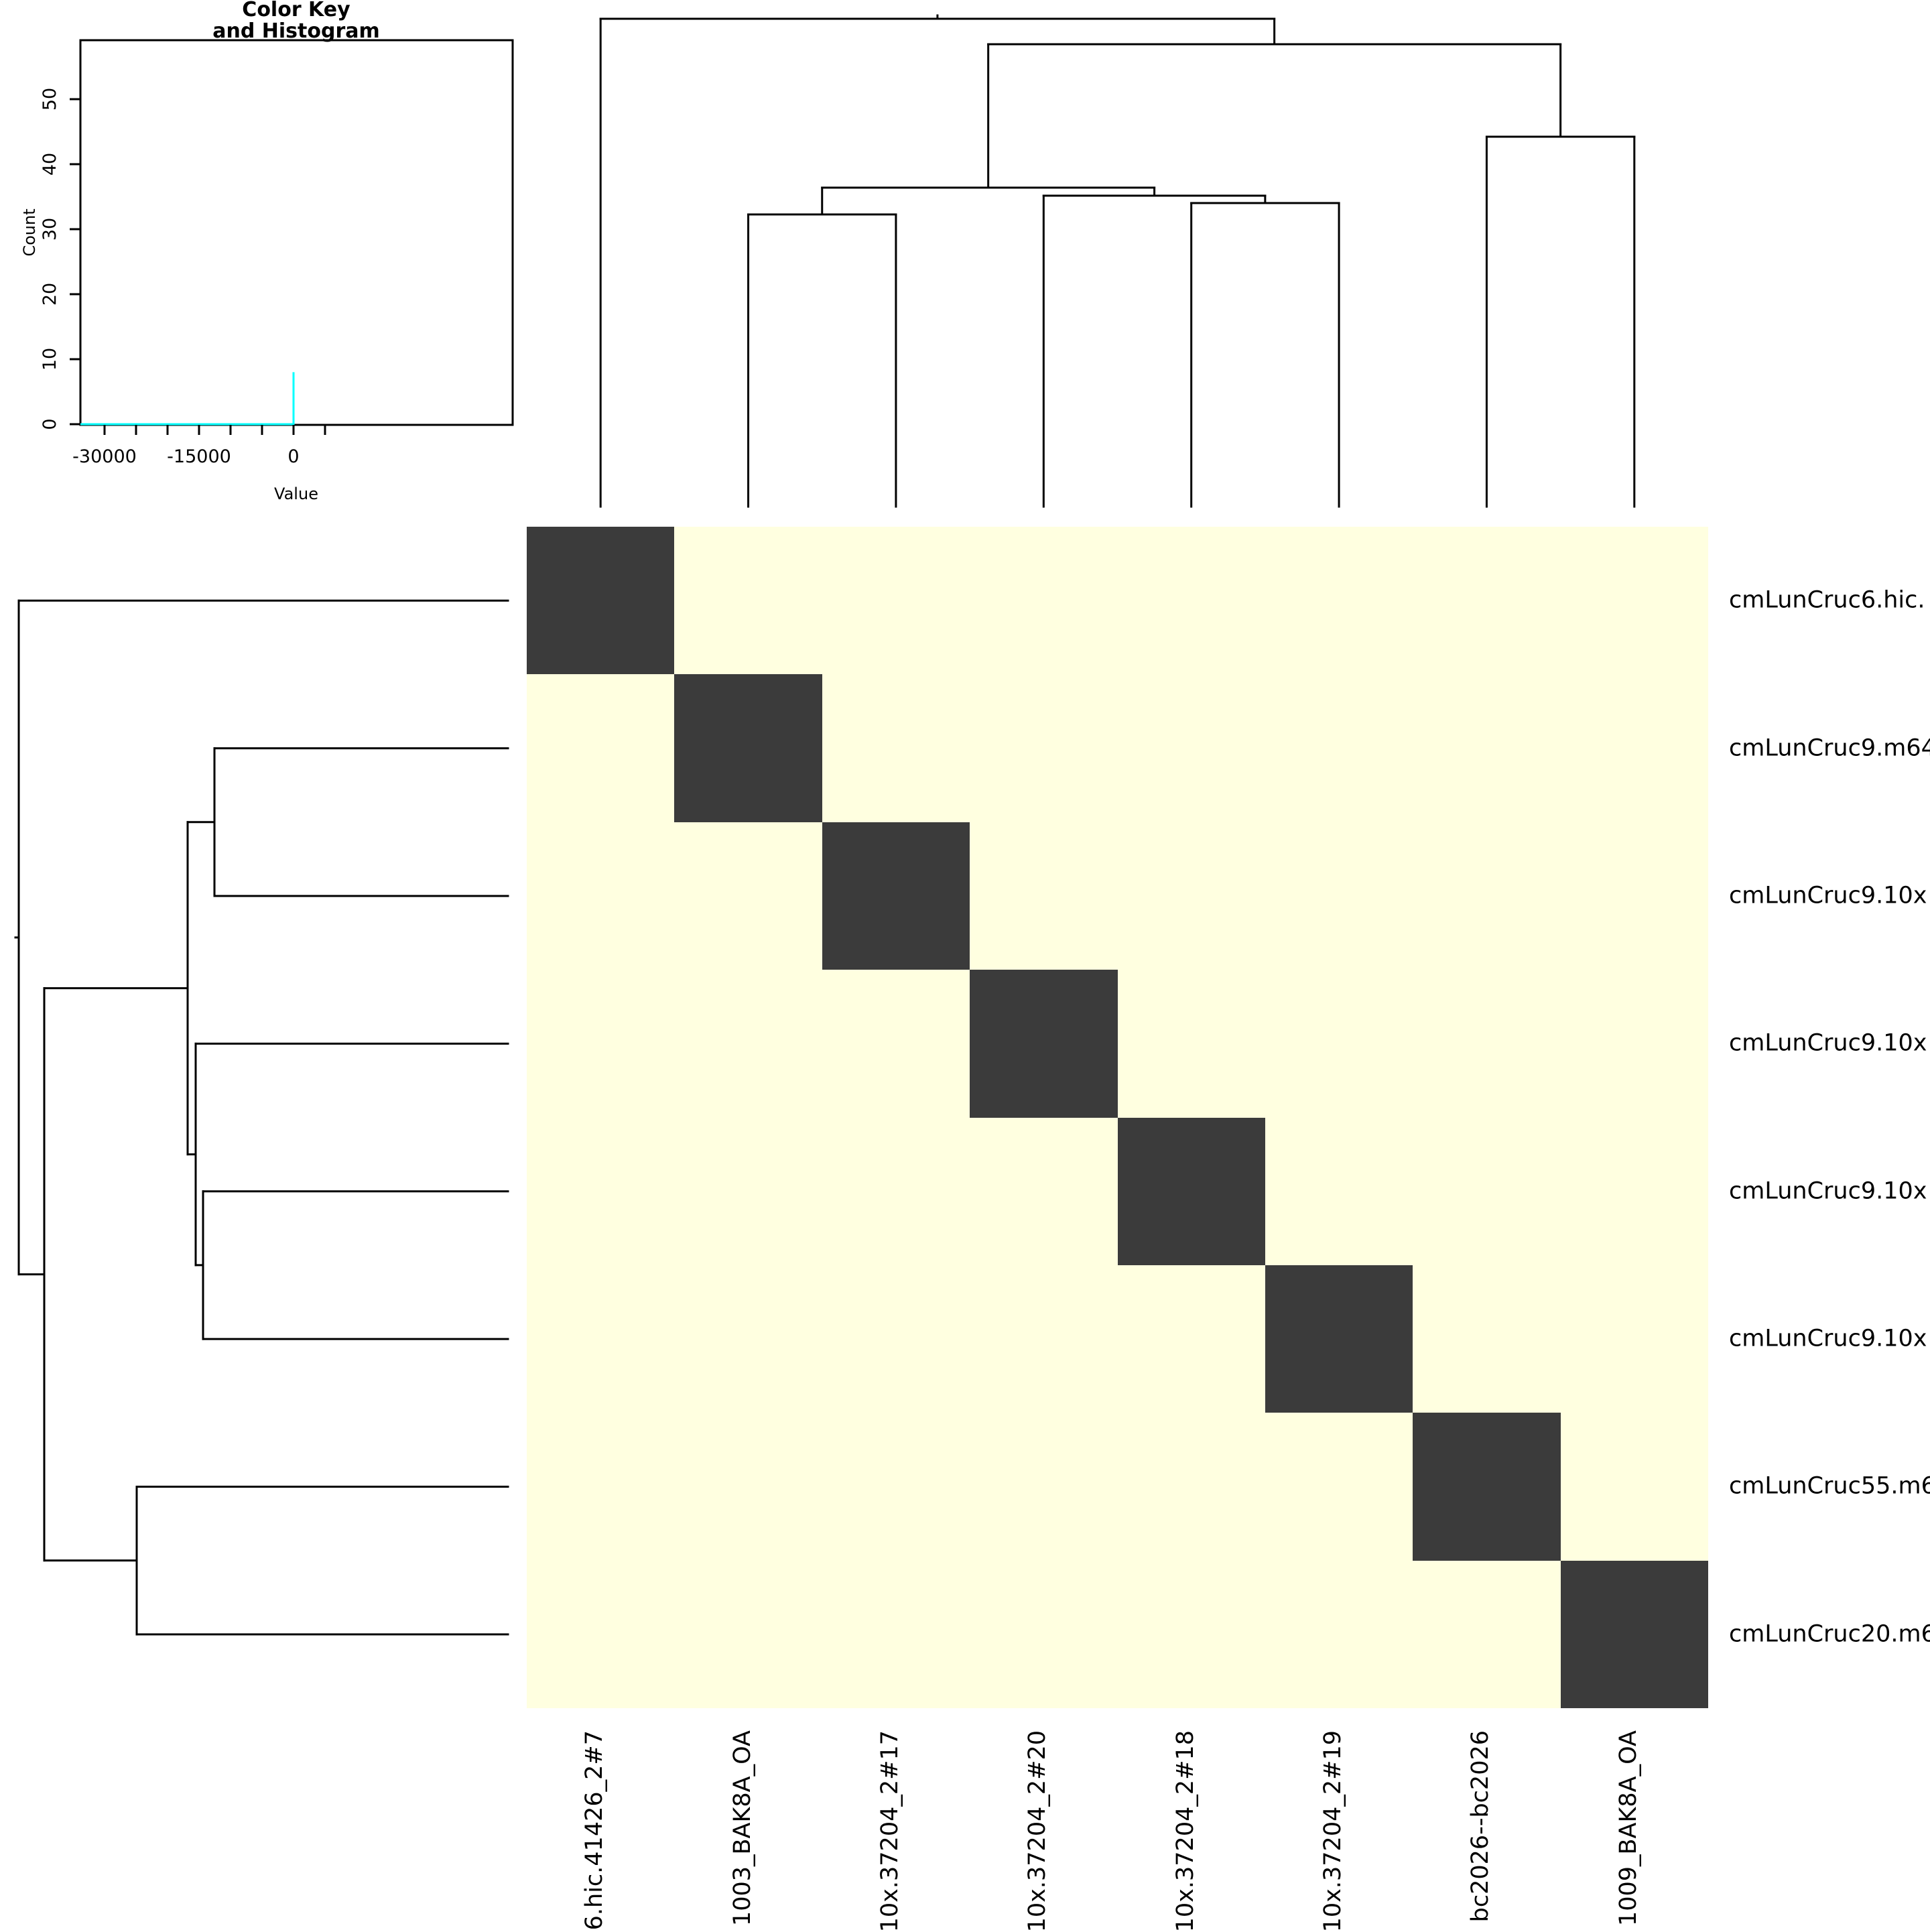  What do you see at coordinates (75, 262) in the screenshot?
I see `color-key-y-ticks` at bounding box center [75, 262].